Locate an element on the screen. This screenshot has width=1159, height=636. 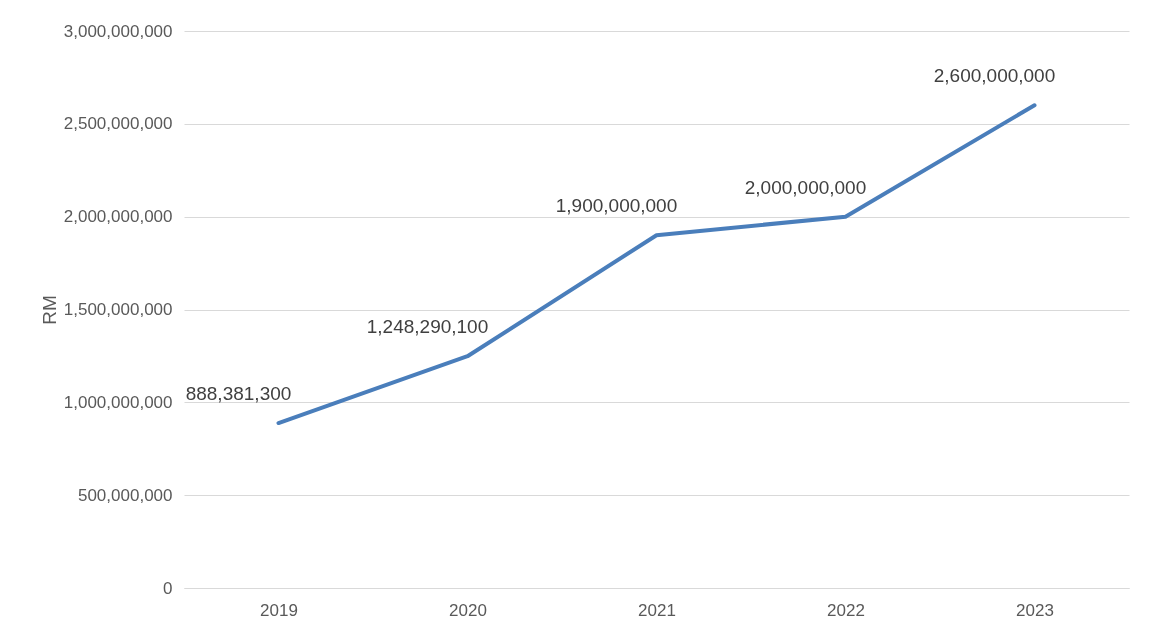
y-tick-label: 3,000,000,000 is located at coordinates (118, 31).